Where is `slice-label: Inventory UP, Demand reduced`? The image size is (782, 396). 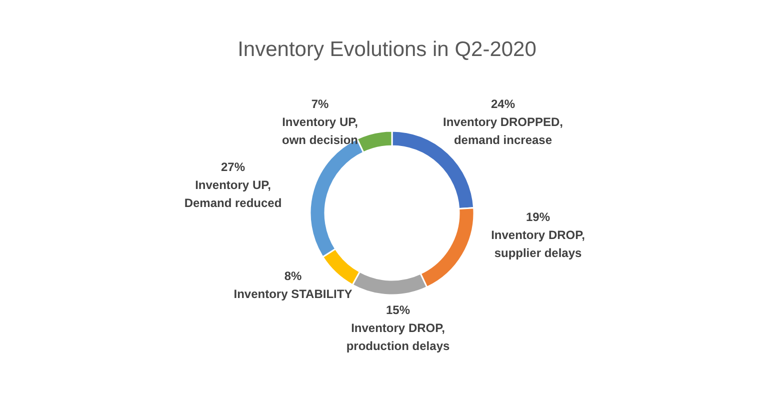 slice-label: Inventory UP, Demand reduced is located at coordinates (233, 194).